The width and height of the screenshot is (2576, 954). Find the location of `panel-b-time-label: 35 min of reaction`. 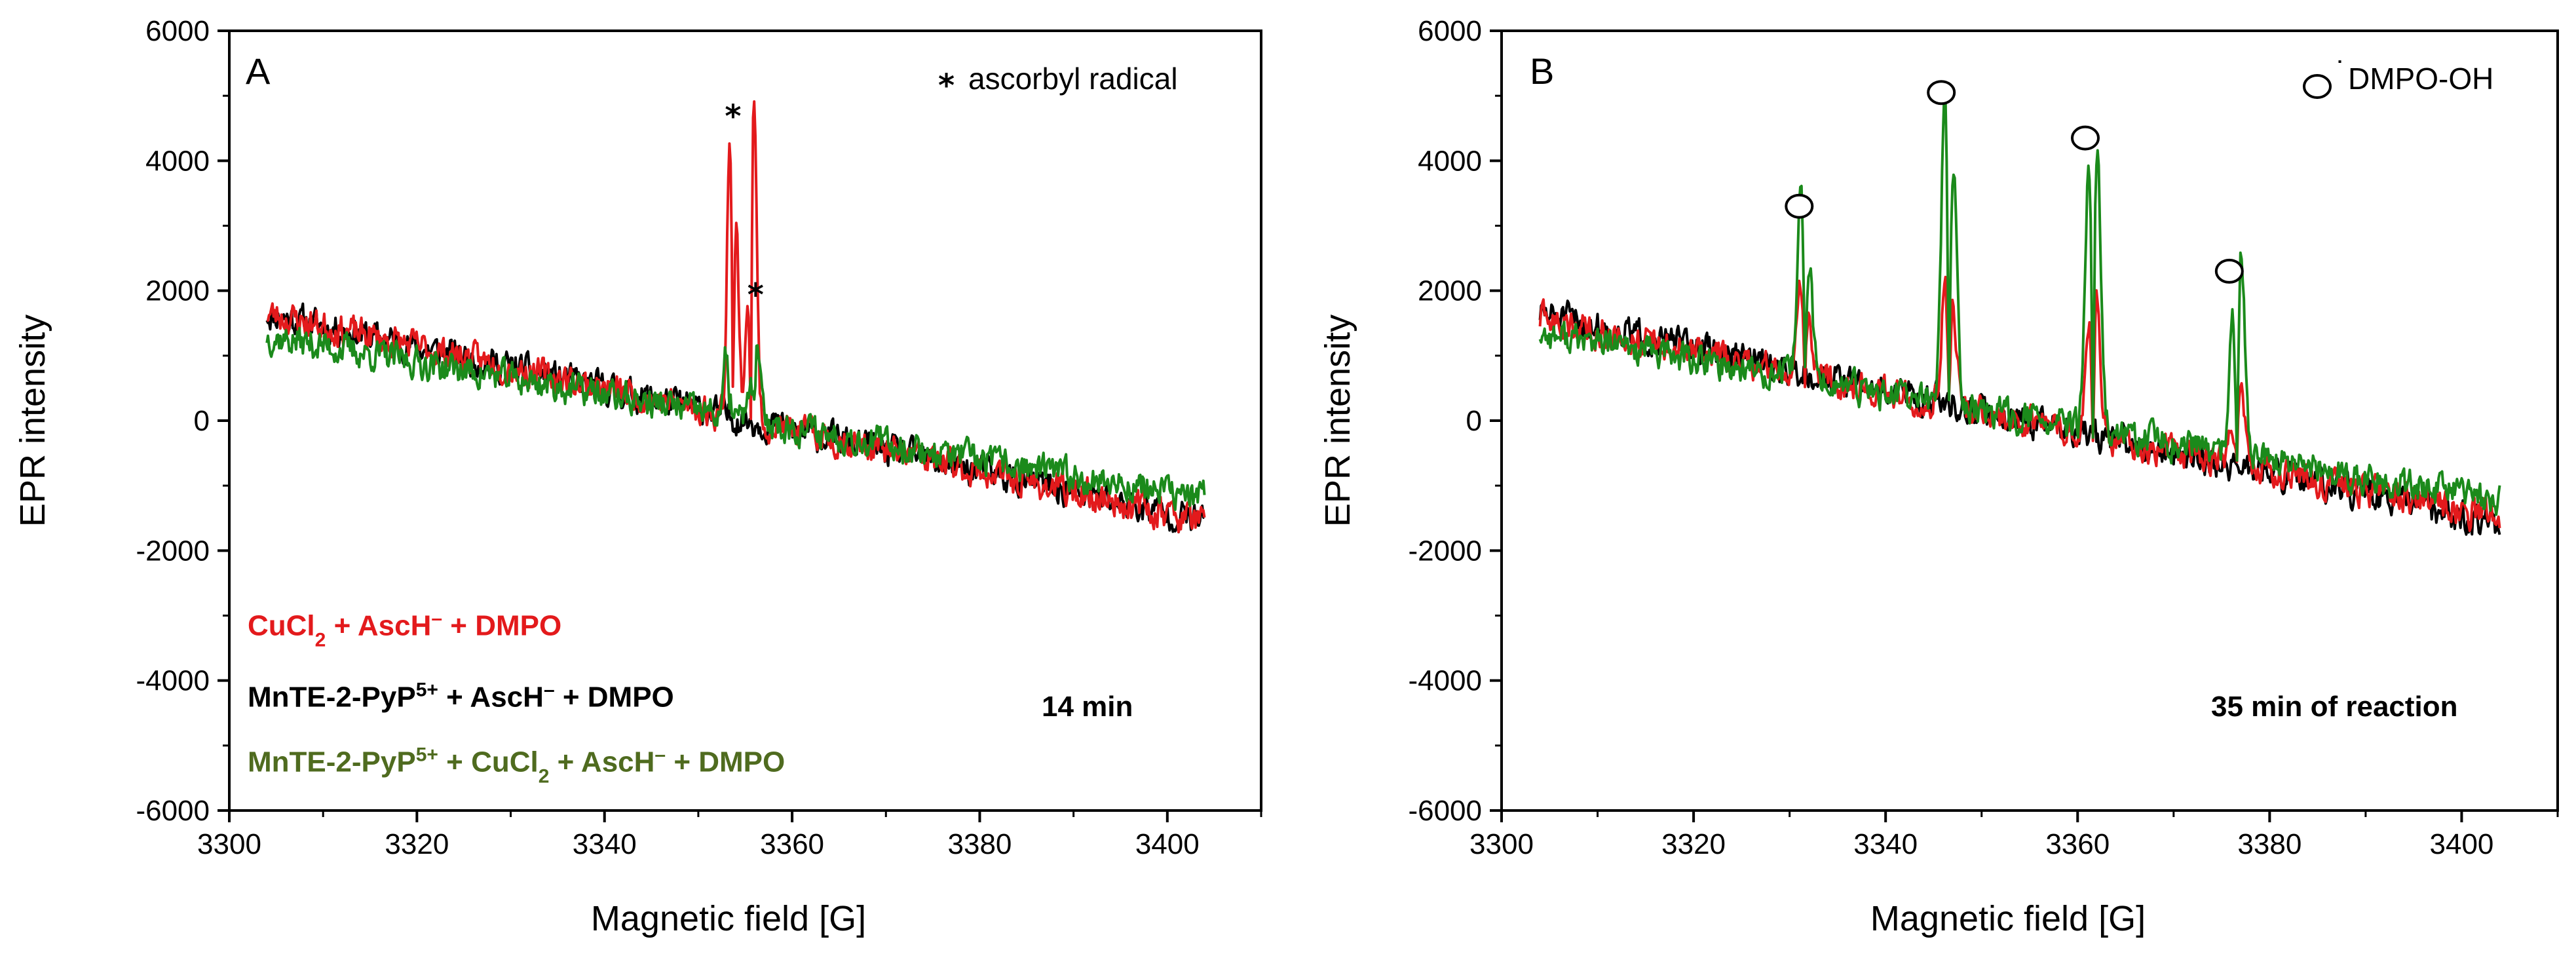

panel-b-time-label: 35 min of reaction is located at coordinates (2334, 707).